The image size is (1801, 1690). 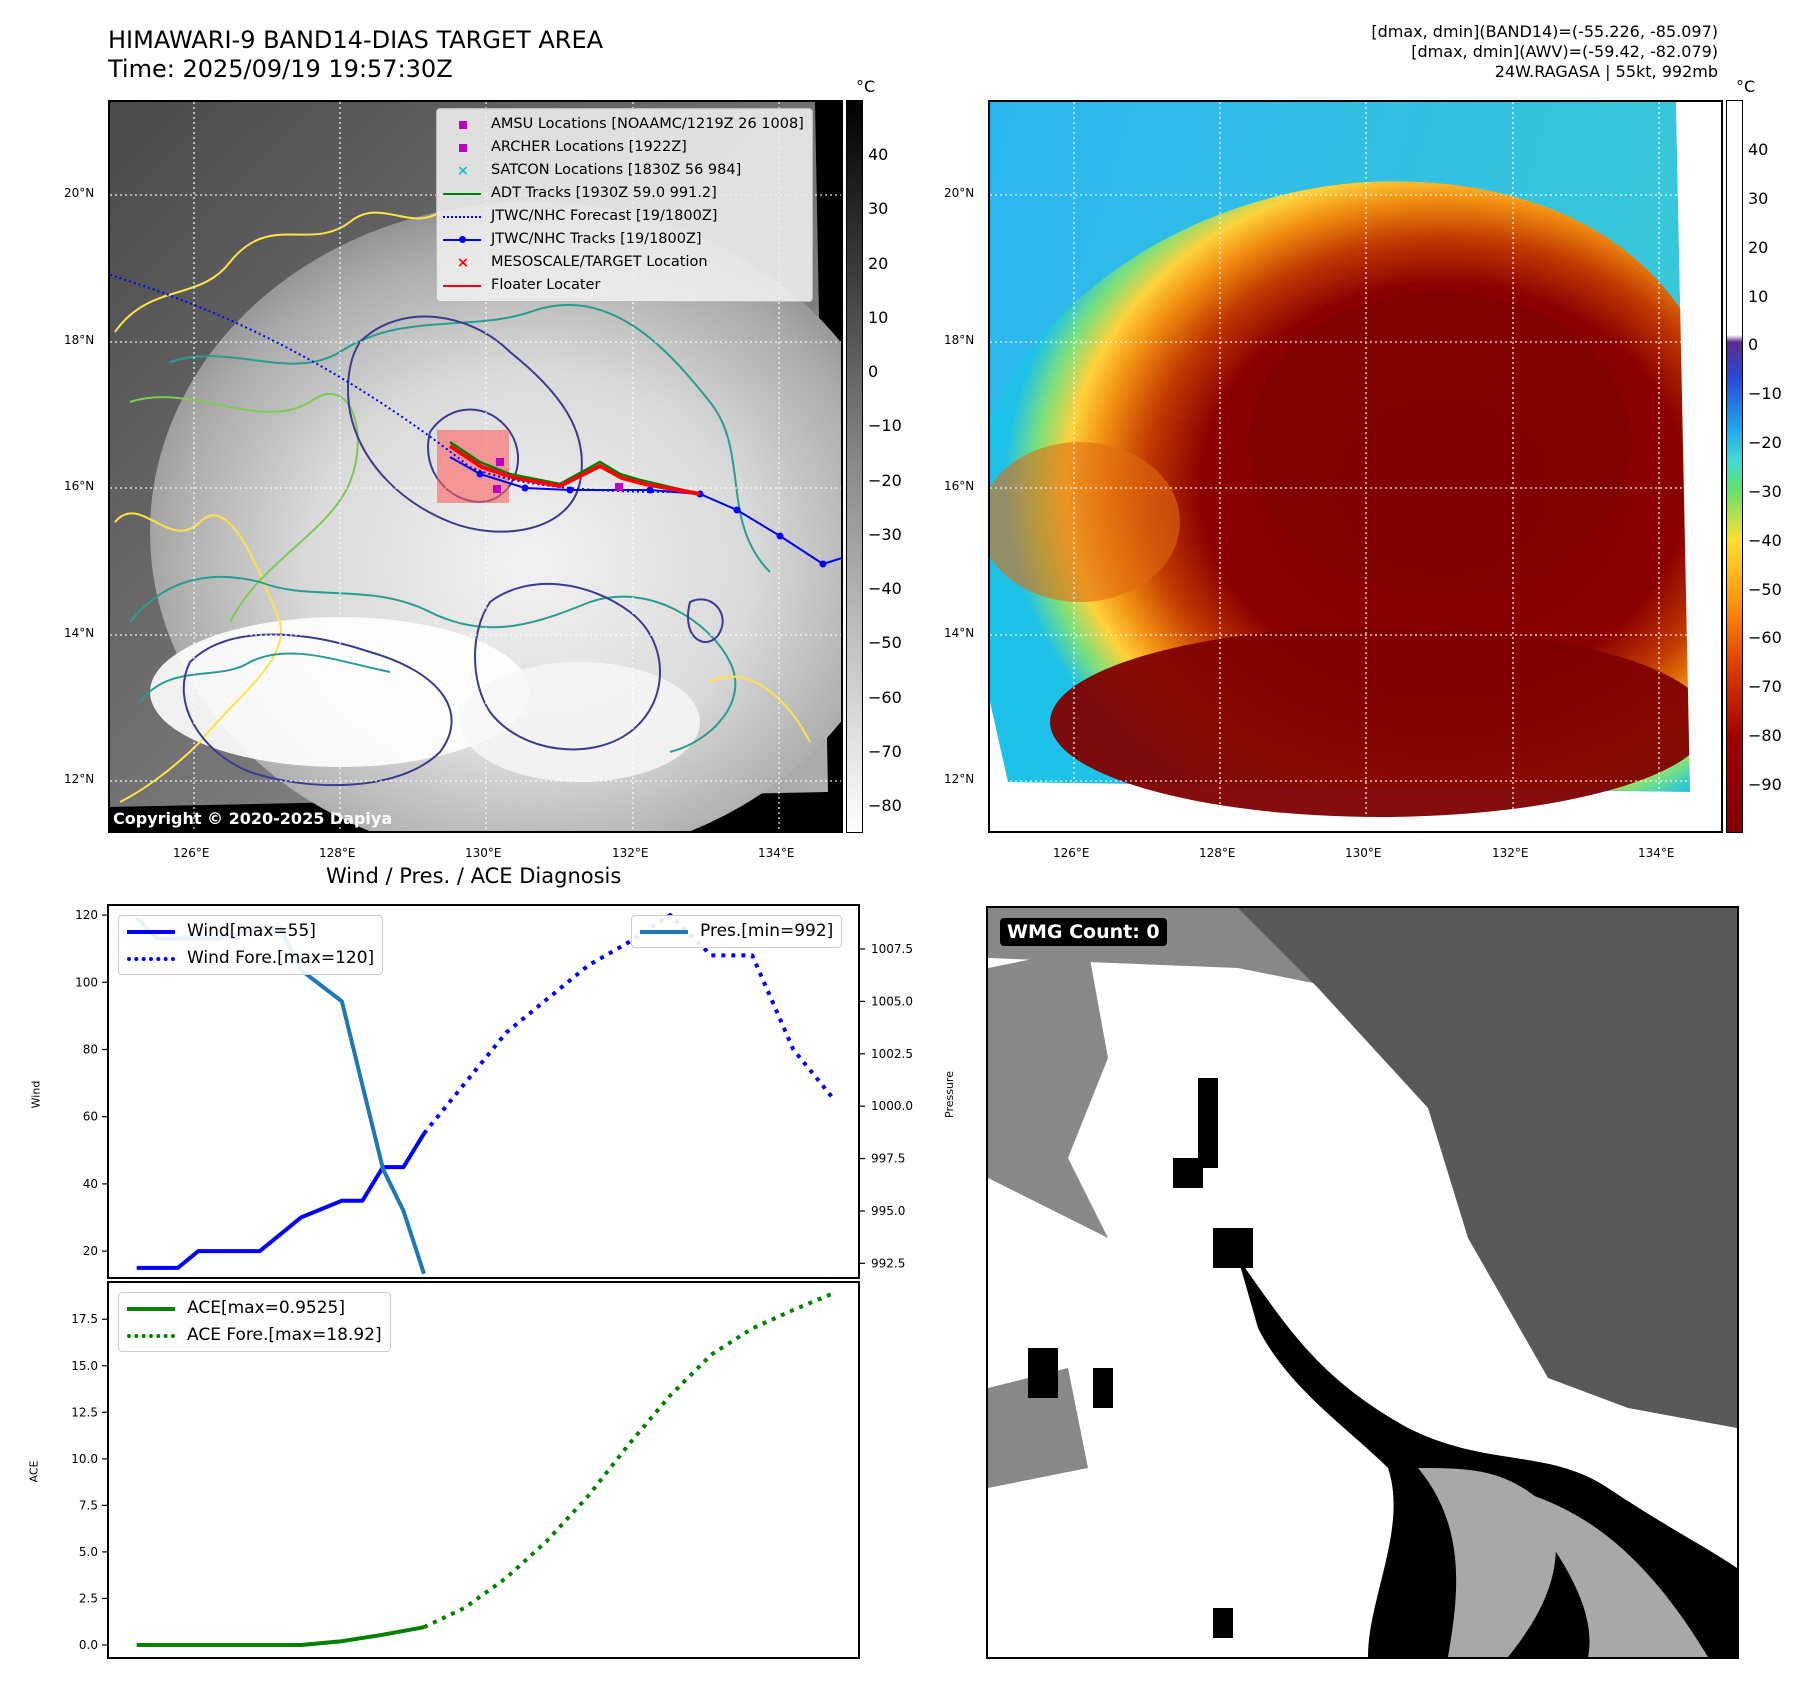 I want to click on lat-label-14: 14°N, so click(x=79, y=633).